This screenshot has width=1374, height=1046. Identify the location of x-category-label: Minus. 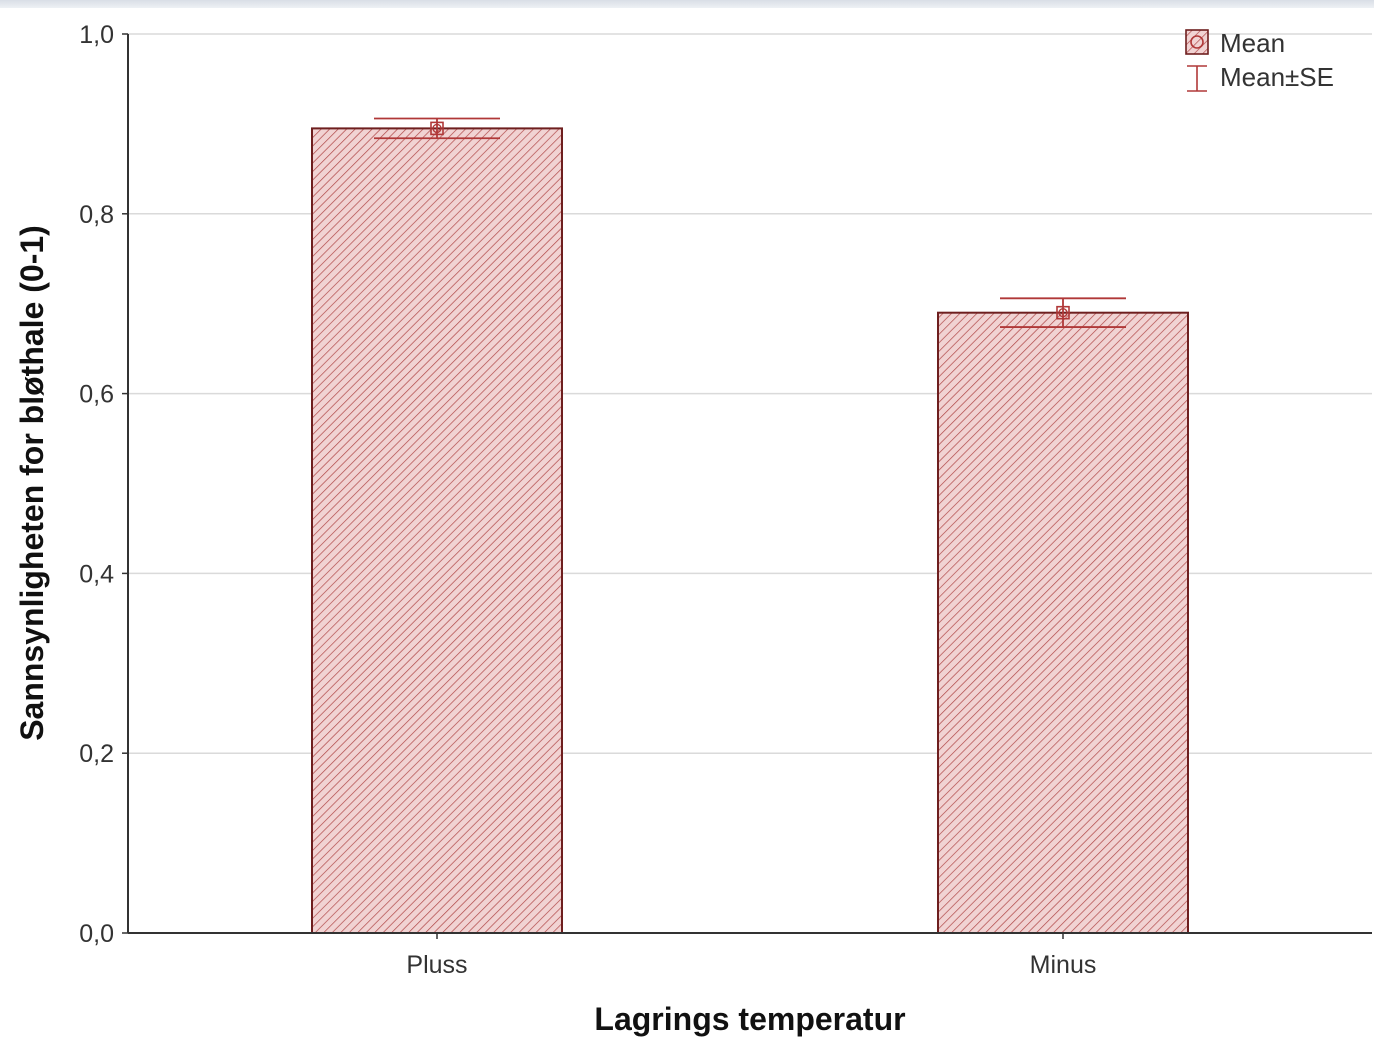
(1063, 965).